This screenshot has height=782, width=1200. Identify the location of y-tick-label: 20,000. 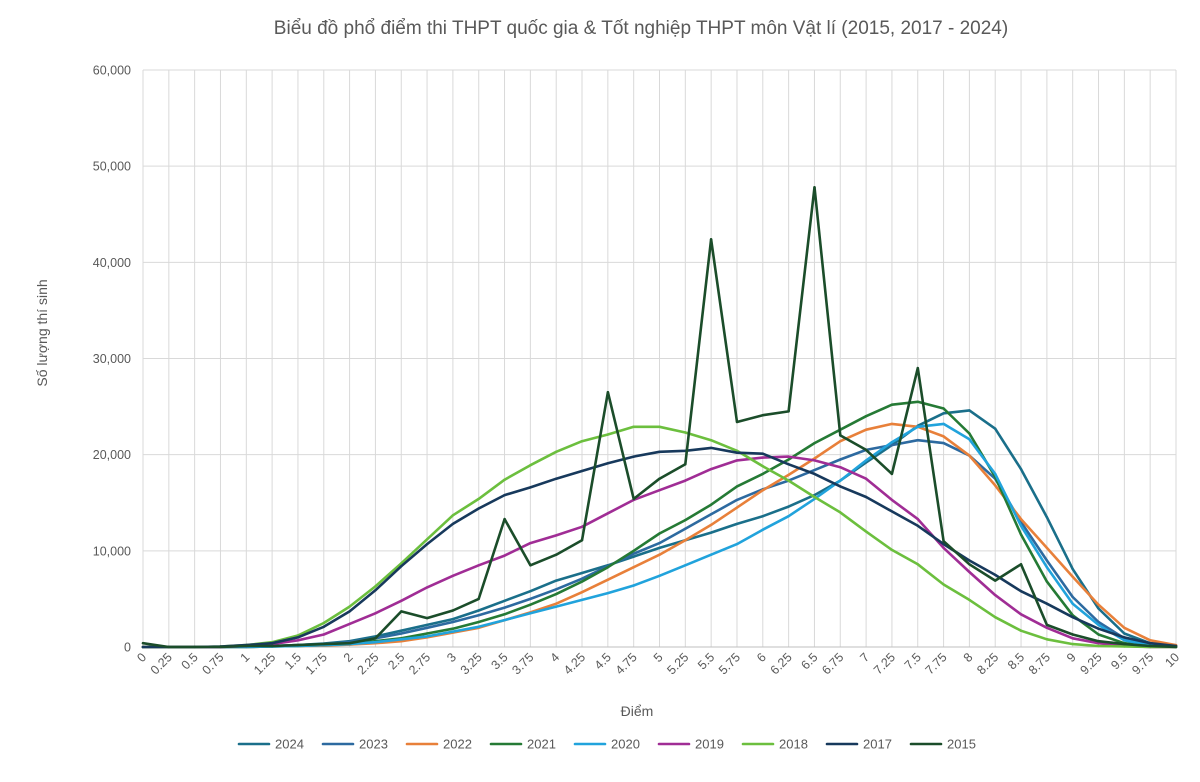
(112, 455).